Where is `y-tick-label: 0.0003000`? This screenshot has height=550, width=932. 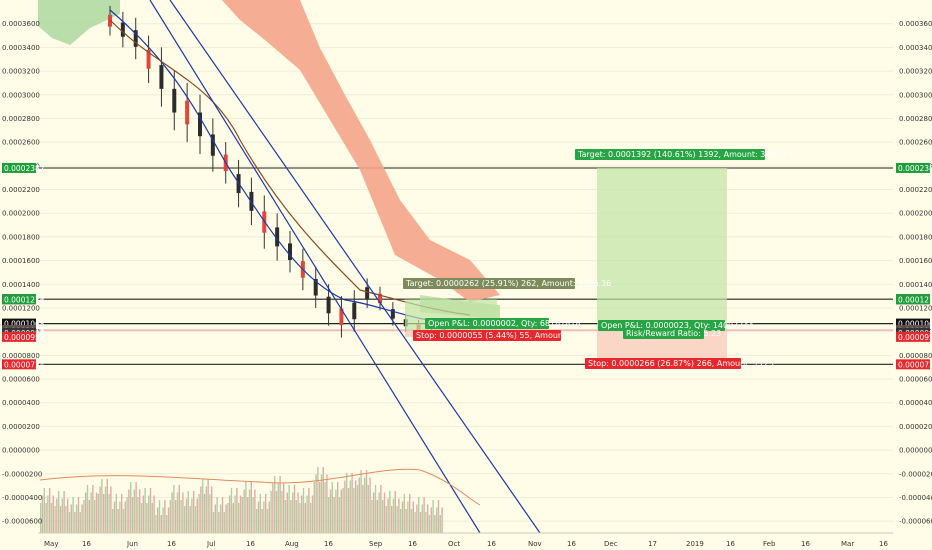
y-tick-label: 0.0003000 is located at coordinates (915, 95).